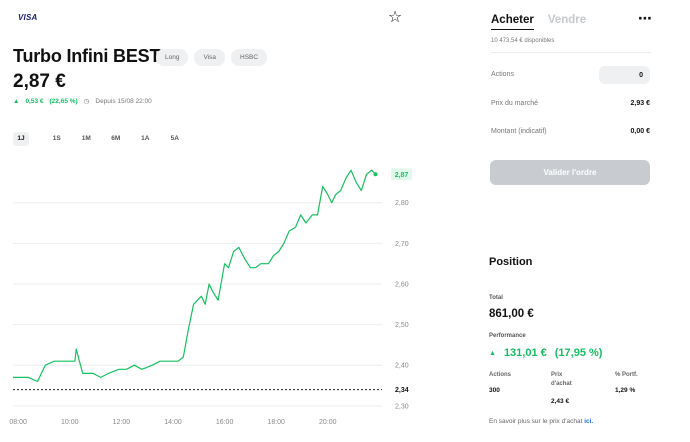  Describe the element at coordinates (538, 22) in the screenshot. I see `order-tabs: Acheter Vendre` at that location.